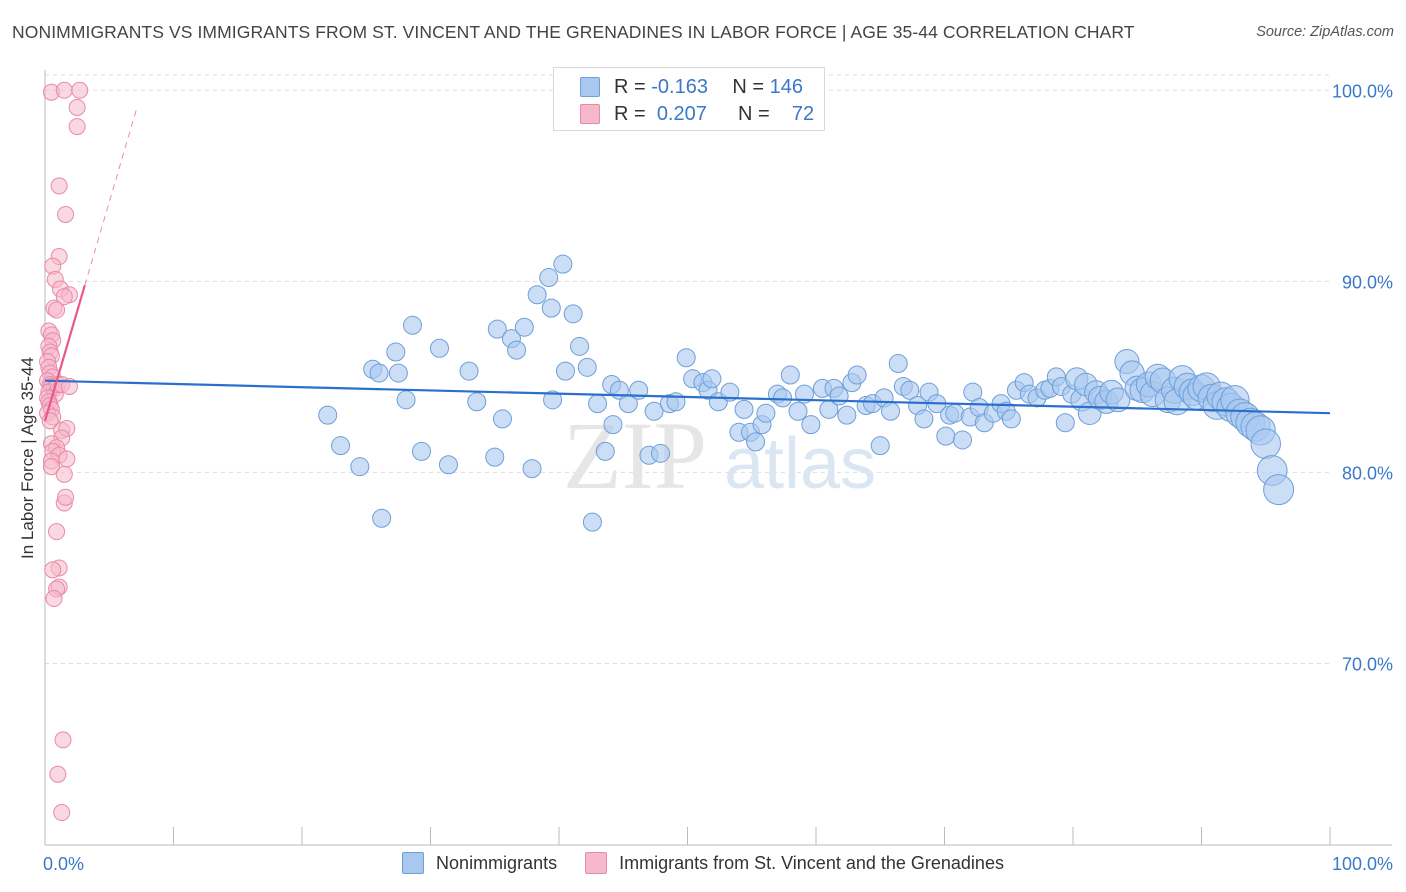  I want to click on y-tick-label: 100.0%, so click(1362, 91).